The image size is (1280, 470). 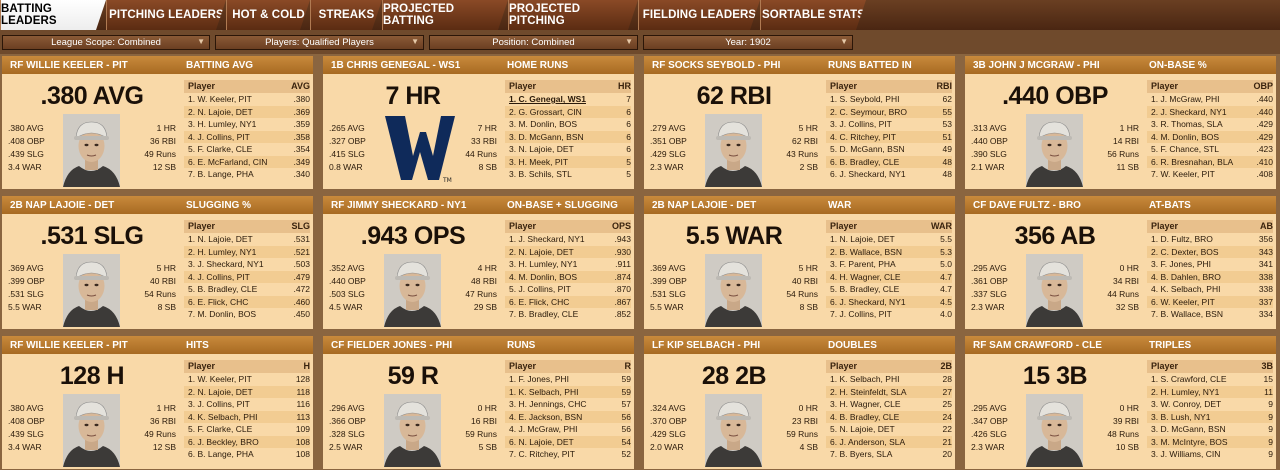 What do you see at coordinates (1266, 226) in the screenshot?
I see `column-stat: AB` at bounding box center [1266, 226].